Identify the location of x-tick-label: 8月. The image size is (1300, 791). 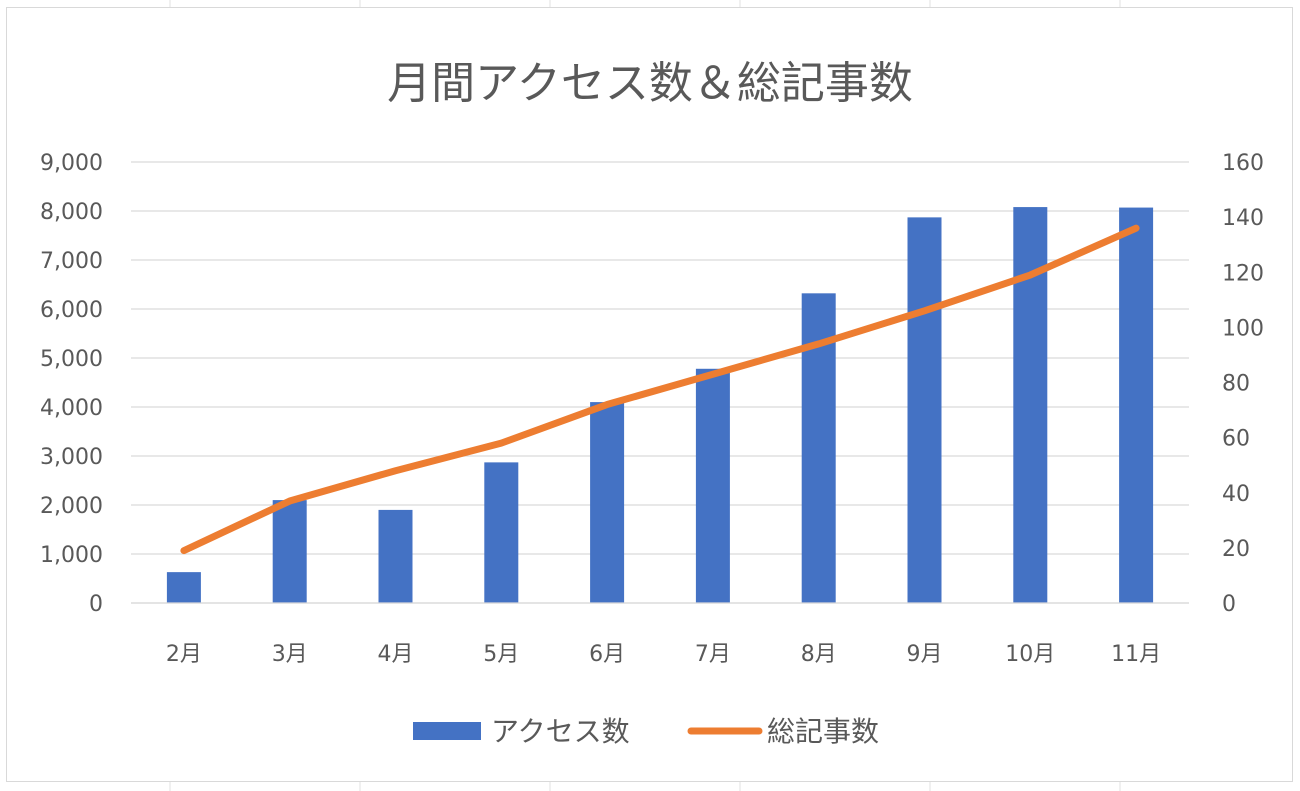
(819, 654).